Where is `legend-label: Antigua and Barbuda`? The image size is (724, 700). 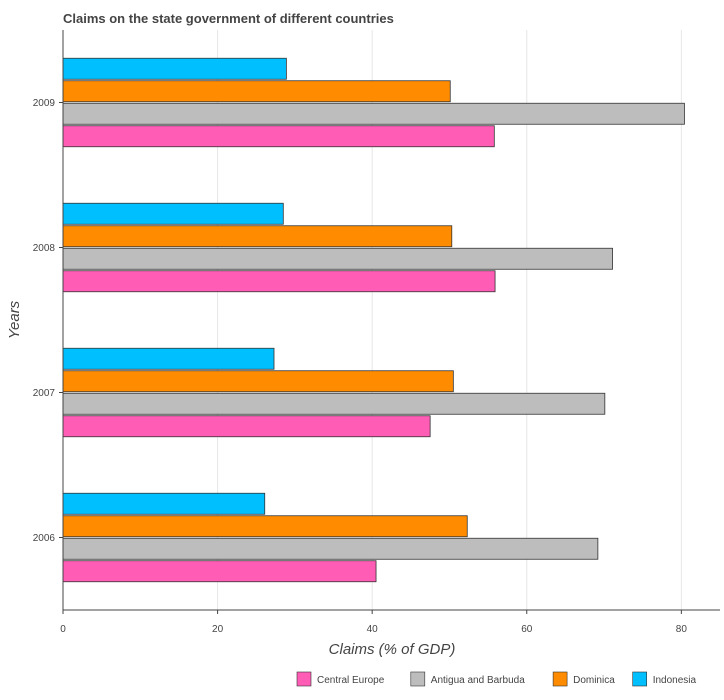 legend-label: Antigua and Barbuda is located at coordinates (478, 680).